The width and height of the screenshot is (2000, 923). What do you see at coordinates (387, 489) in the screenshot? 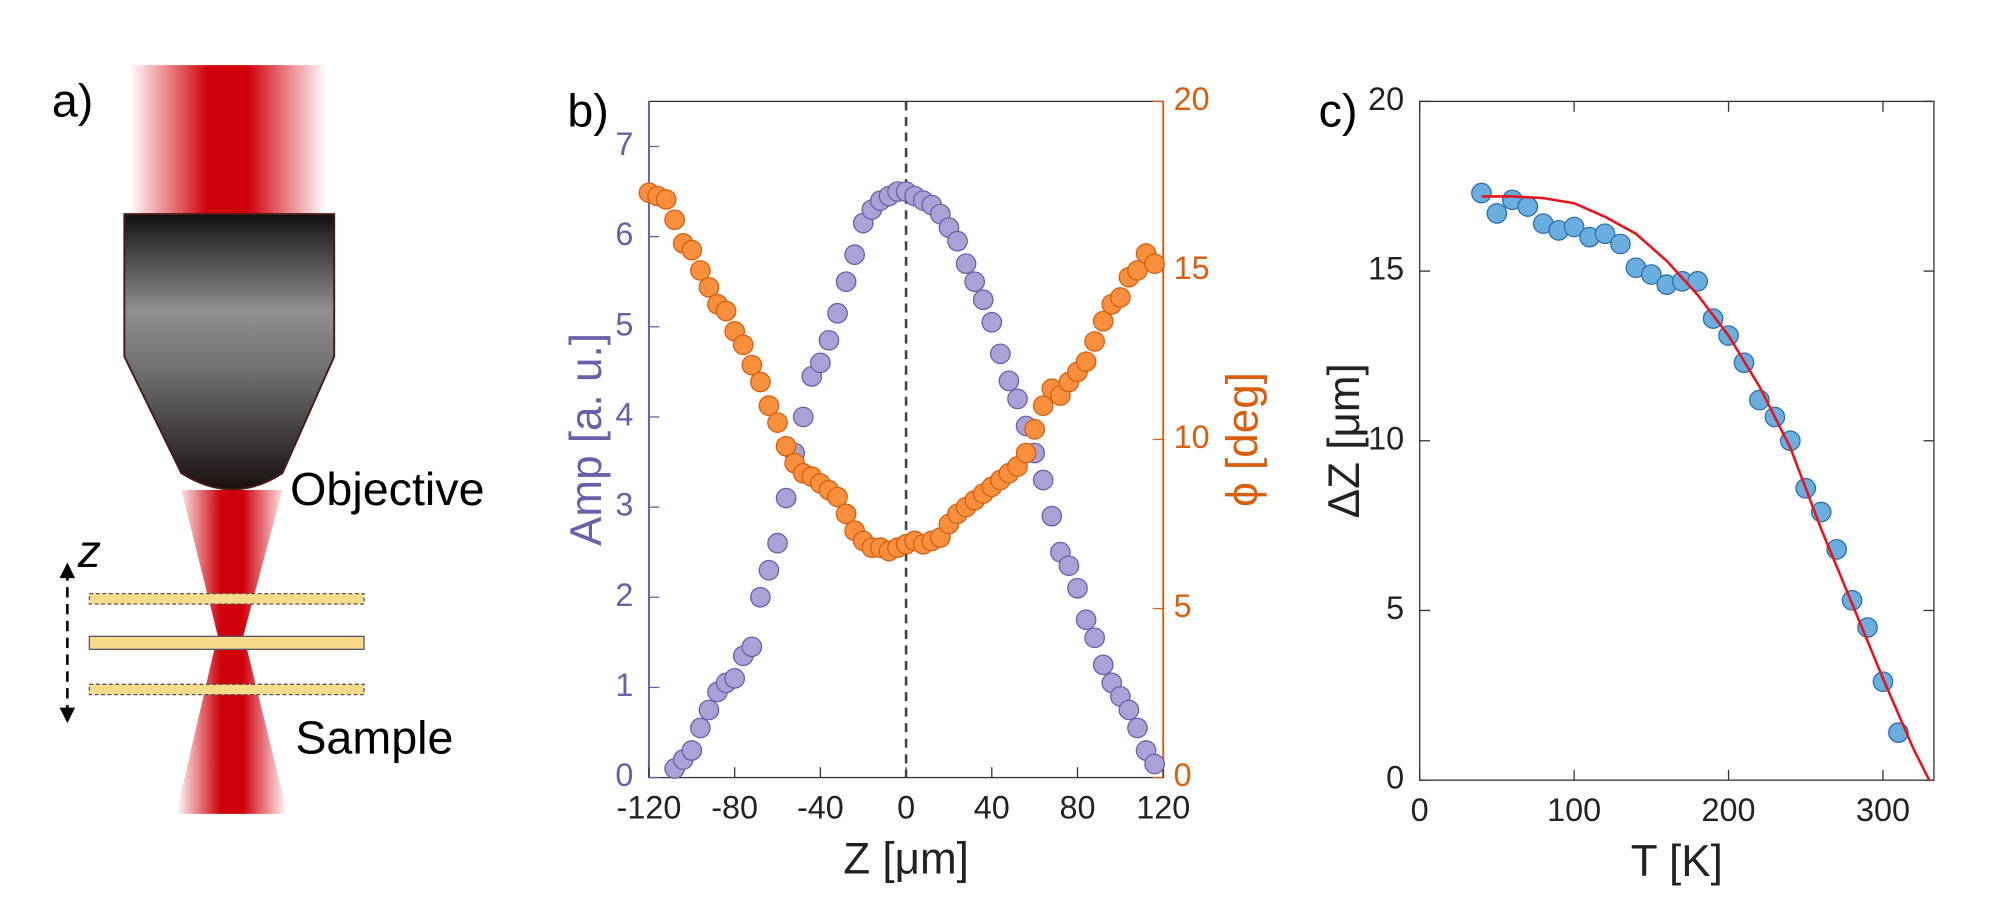
I see `objective-label: Objective` at bounding box center [387, 489].